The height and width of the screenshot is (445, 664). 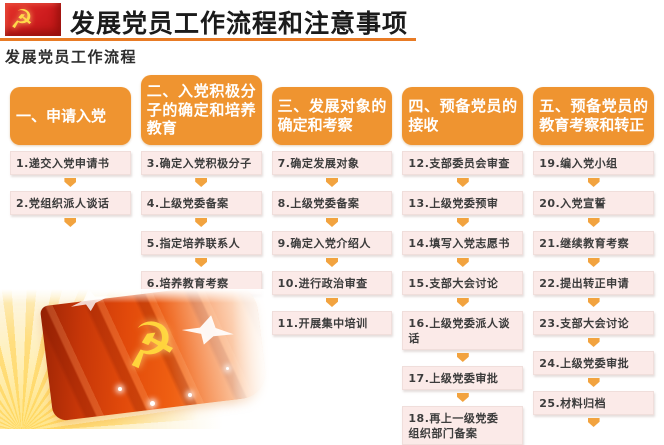 I want to click on flow-step: 10.进行政治审查, so click(x=332, y=283).